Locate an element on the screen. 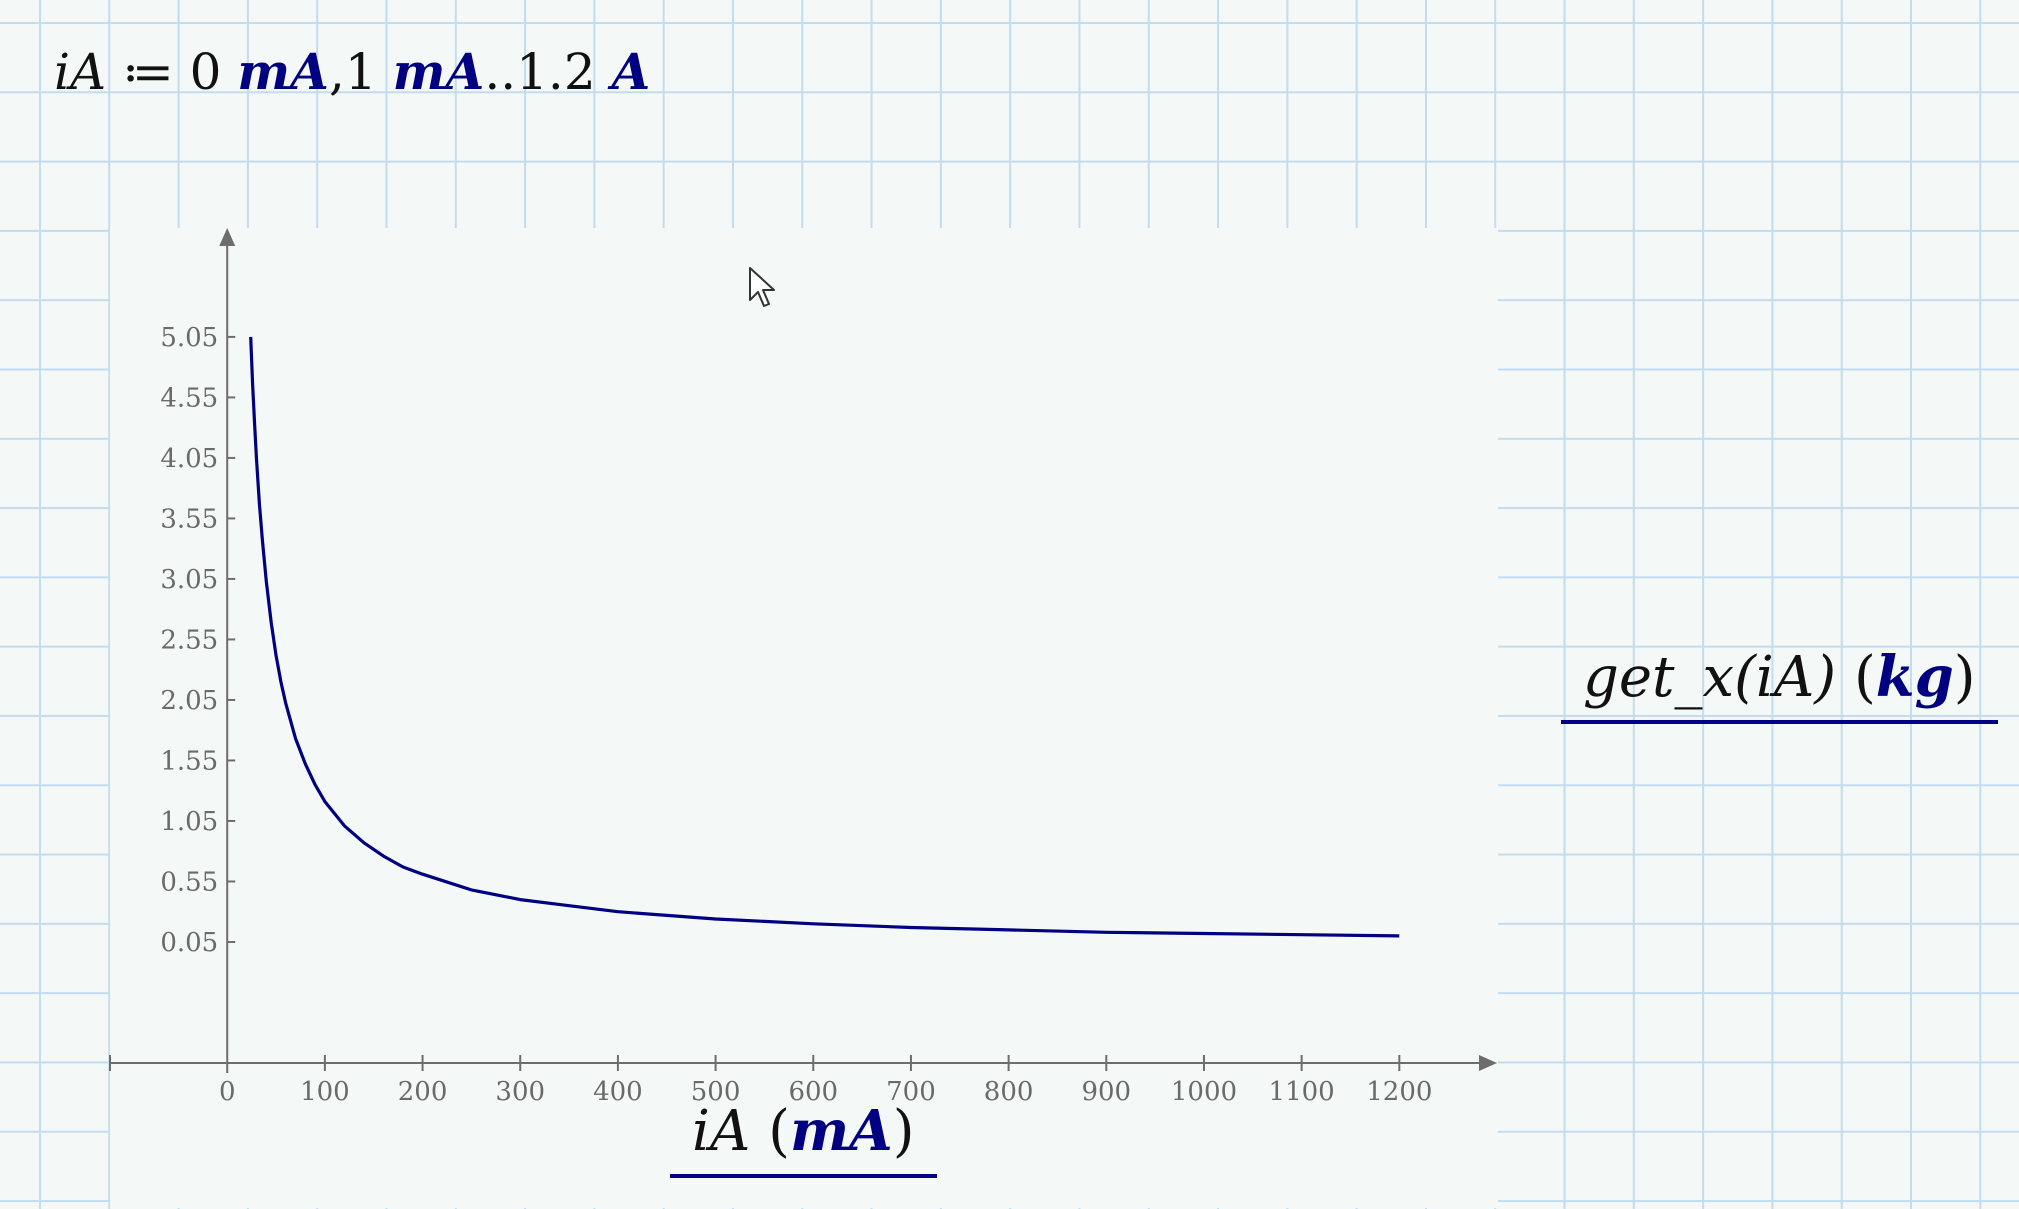 This screenshot has width=2019, height=1209. y-tick-label: 4.55 is located at coordinates (189, 398).